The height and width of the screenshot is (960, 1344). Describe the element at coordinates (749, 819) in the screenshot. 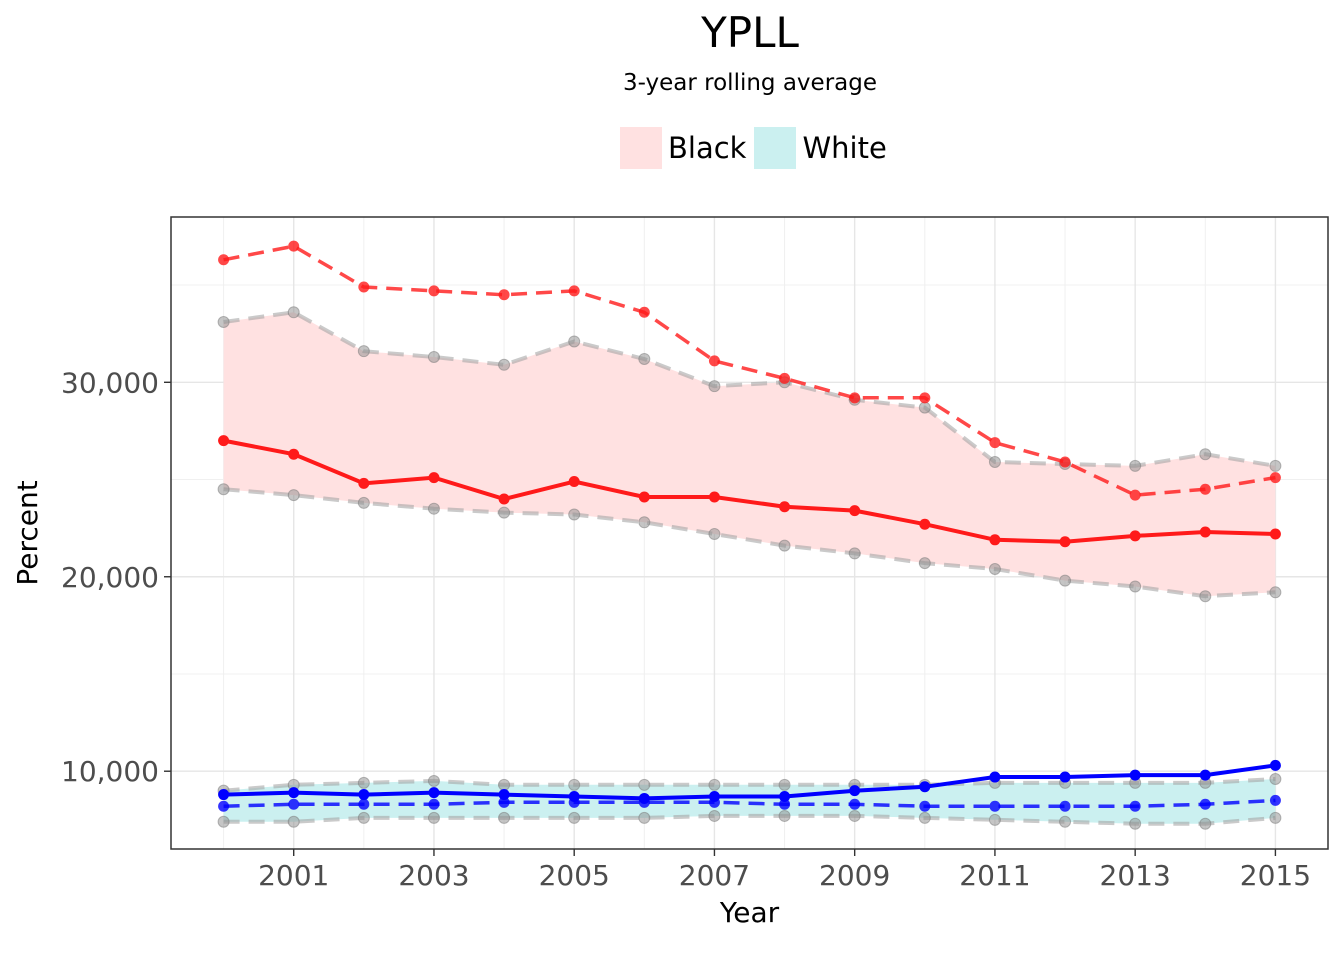

I see `band-lower-line-white` at that location.